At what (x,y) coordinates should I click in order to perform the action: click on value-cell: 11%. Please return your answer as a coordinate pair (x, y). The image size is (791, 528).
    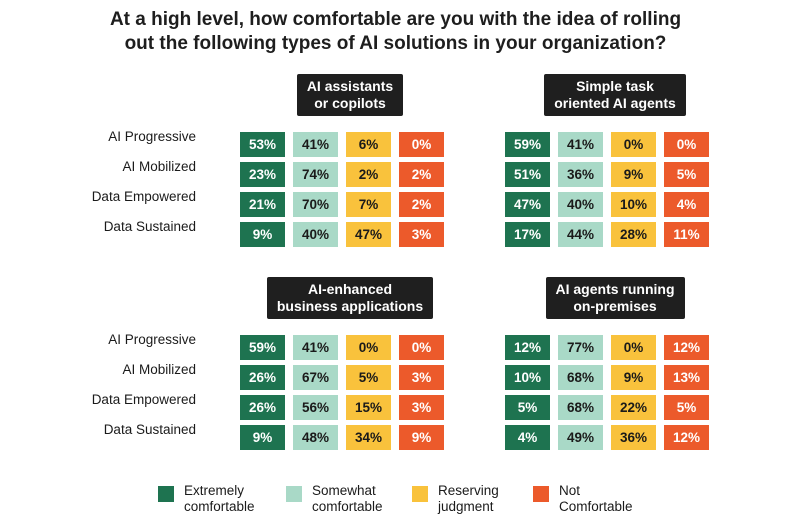
    Looking at the image, I should click on (686, 234).